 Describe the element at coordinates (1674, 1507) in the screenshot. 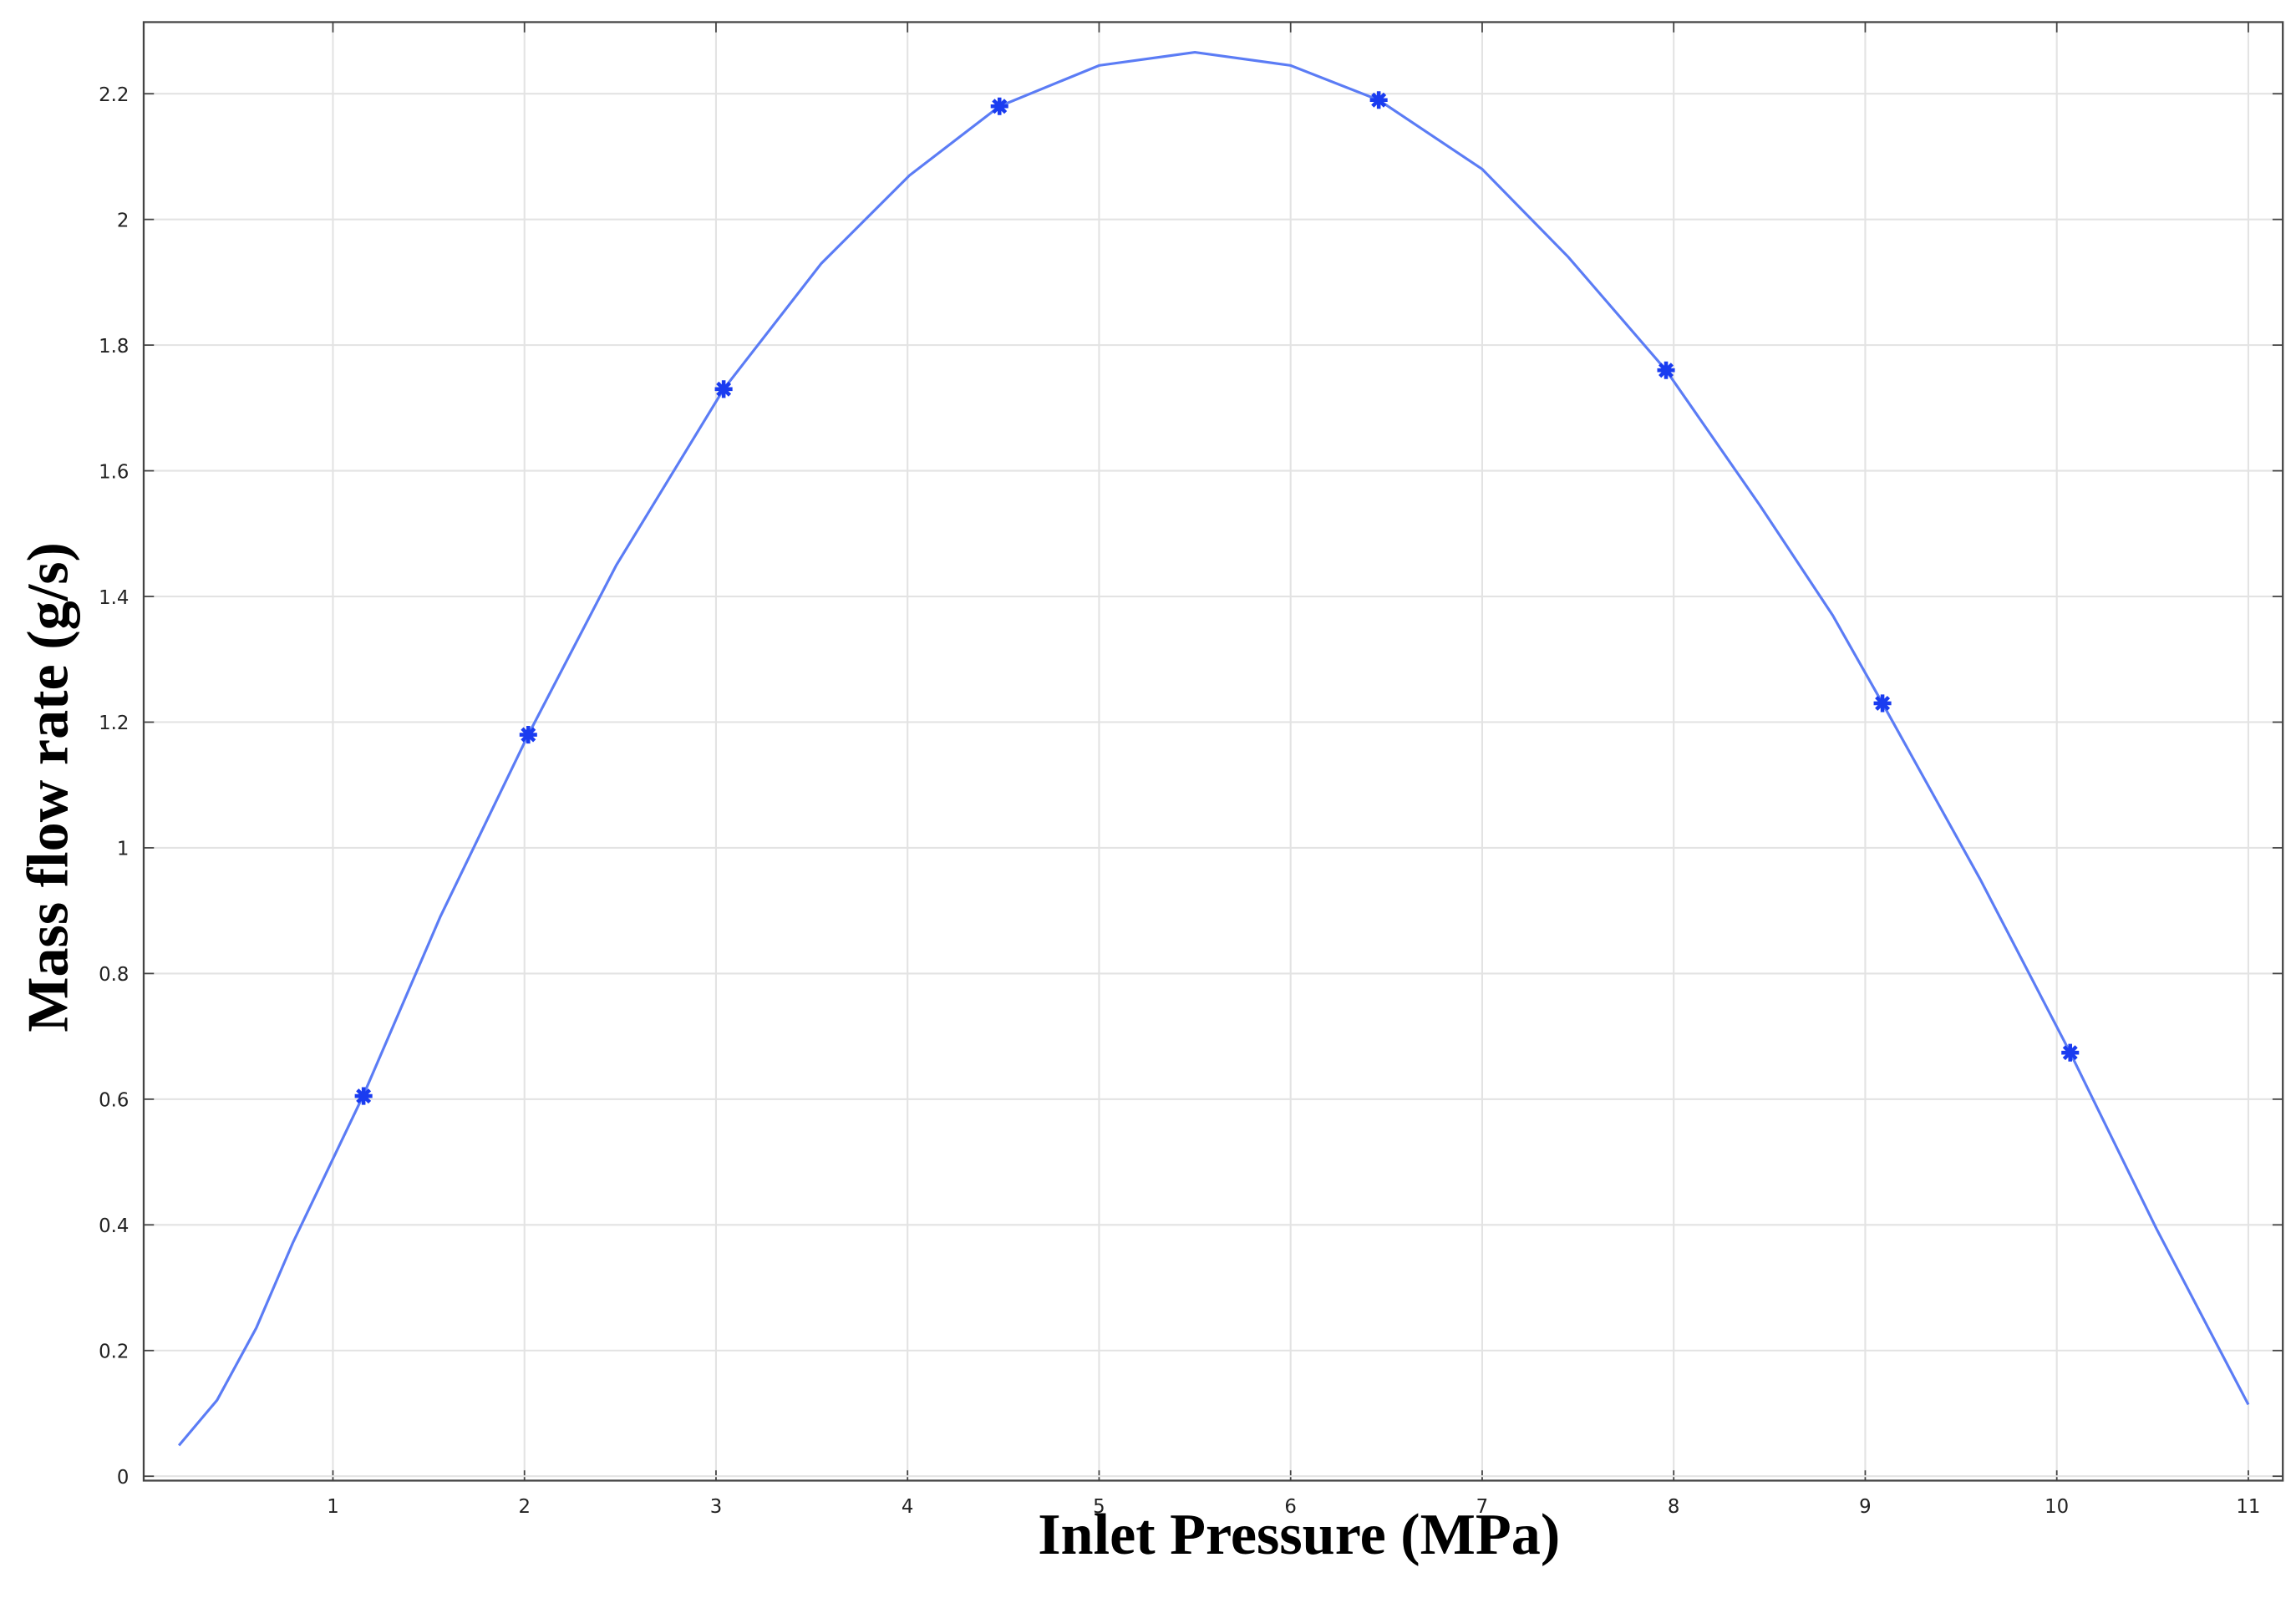

I see `x-tick-label: 8` at that location.